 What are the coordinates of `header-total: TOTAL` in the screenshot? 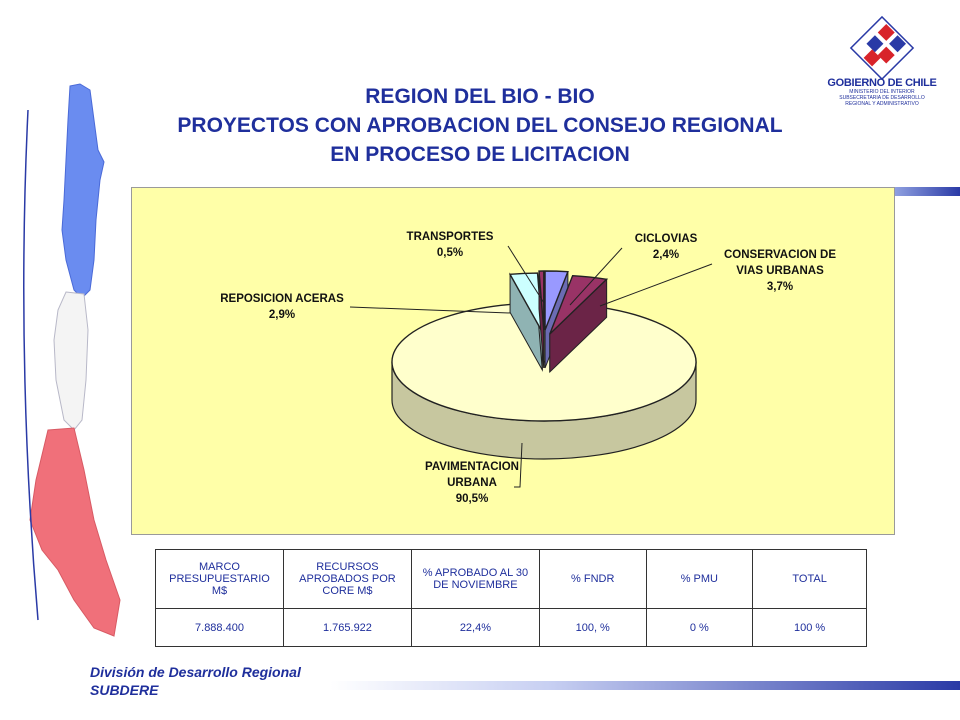 It's located at (809, 579).